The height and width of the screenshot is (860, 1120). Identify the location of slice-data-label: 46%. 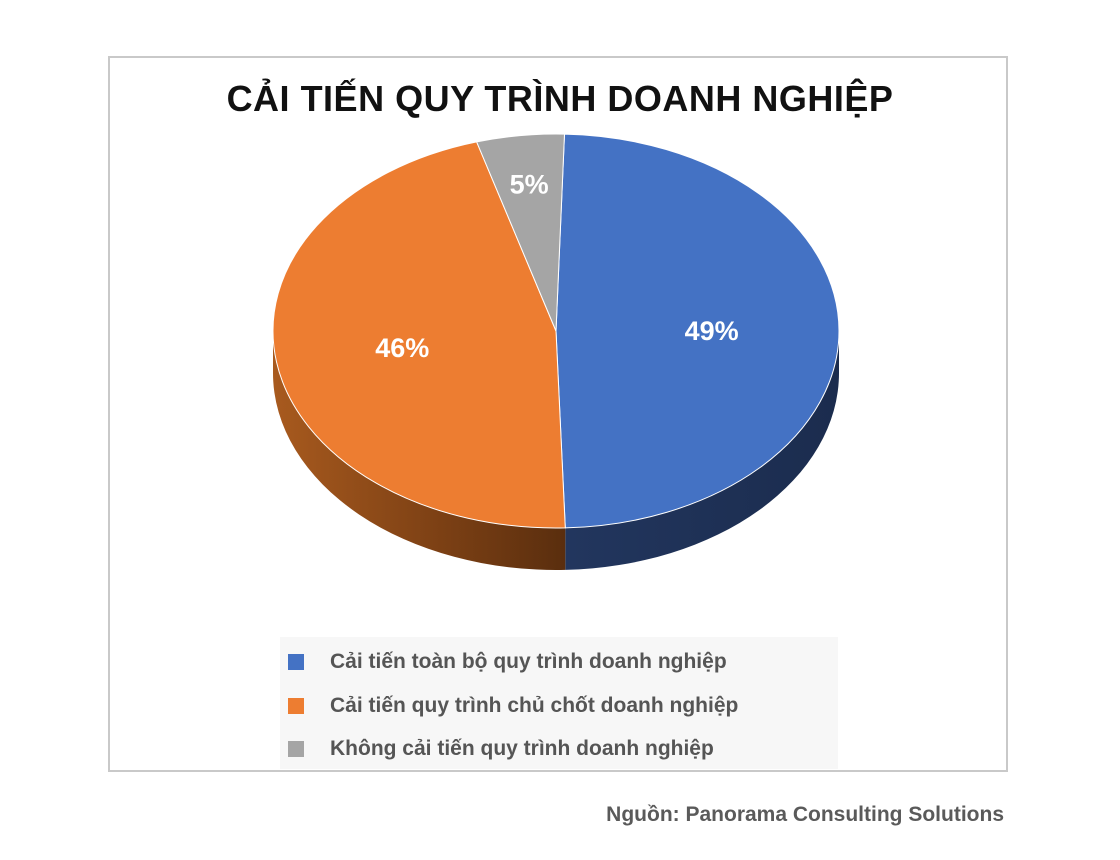
(402, 348).